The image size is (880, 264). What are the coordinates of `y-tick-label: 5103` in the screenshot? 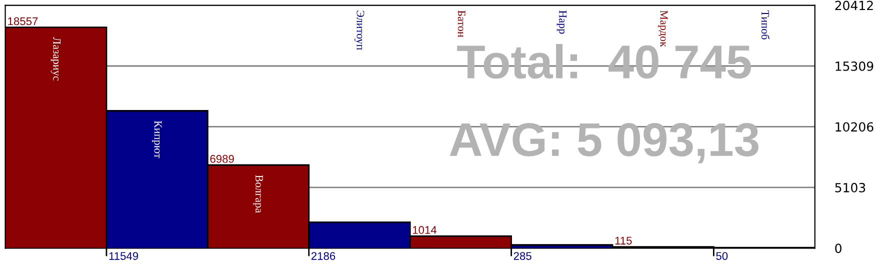 It's located at (850, 187).